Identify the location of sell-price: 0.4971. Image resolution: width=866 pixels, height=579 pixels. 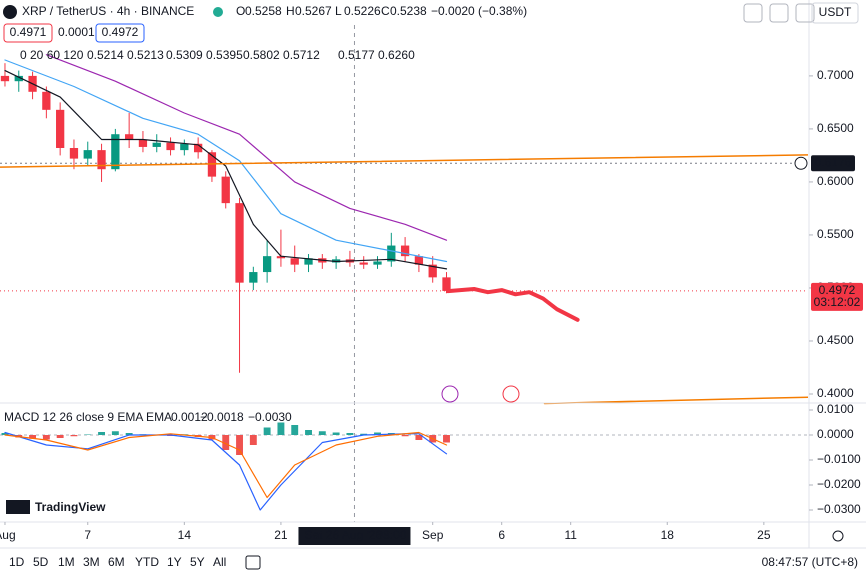
(28, 32).